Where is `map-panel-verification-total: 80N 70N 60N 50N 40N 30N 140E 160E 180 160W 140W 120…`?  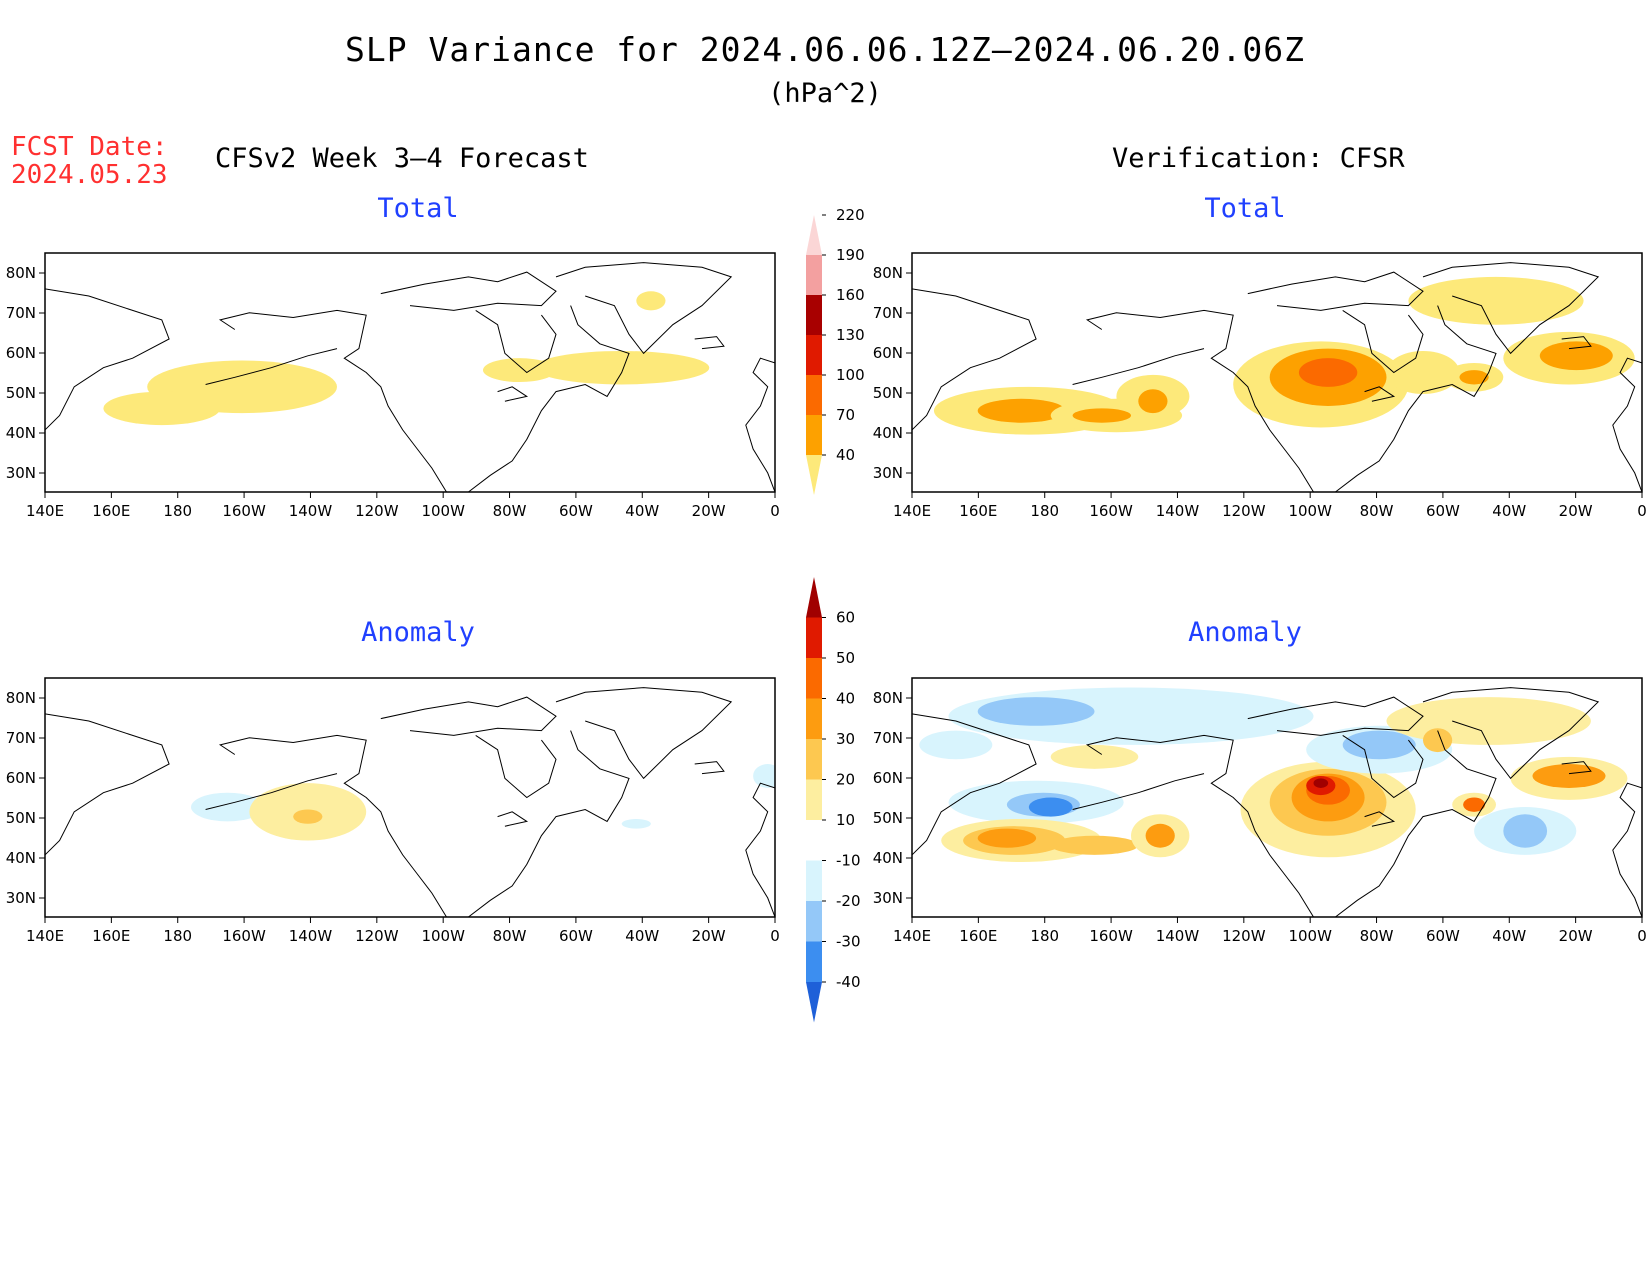 map-panel-verification-total: 80N 70N 60N 50N 40N 30N 140E 160E 180 160W 140W 120… is located at coordinates (1260, 386).